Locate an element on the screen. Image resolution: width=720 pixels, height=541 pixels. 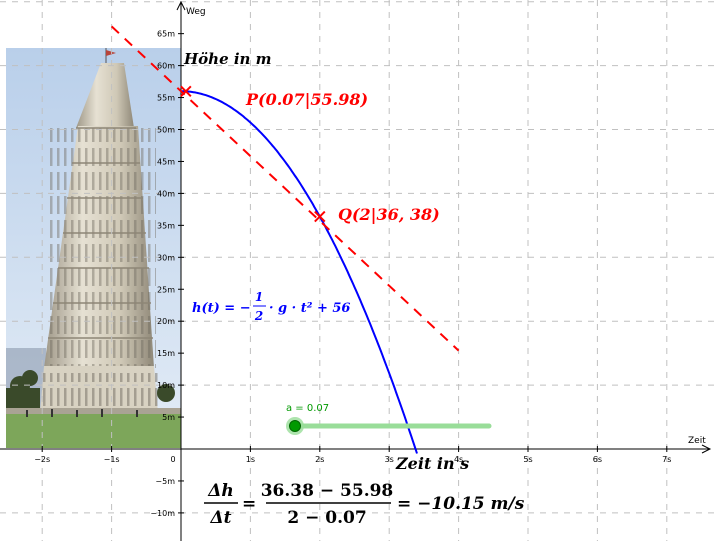
formula-frac-num: 1 is located at coordinates (259, 297).